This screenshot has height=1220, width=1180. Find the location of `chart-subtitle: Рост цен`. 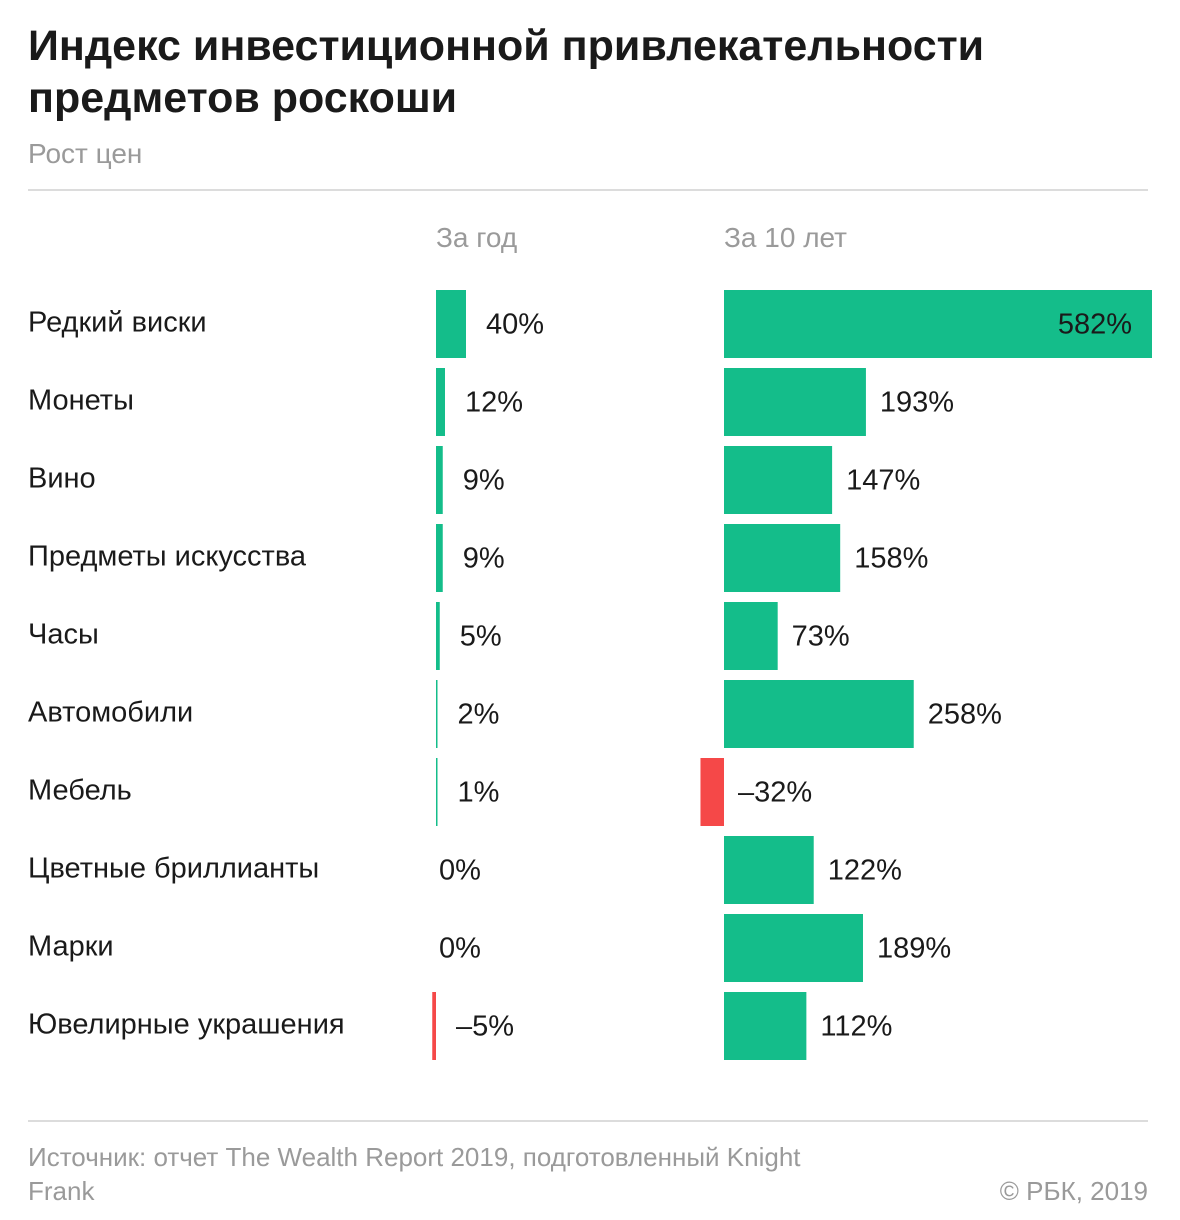

chart-subtitle: Рост цен is located at coordinates (85, 153).